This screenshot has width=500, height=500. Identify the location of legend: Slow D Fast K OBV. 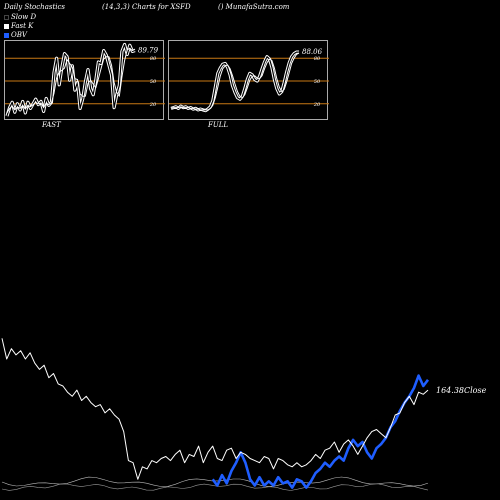
(20, 26).